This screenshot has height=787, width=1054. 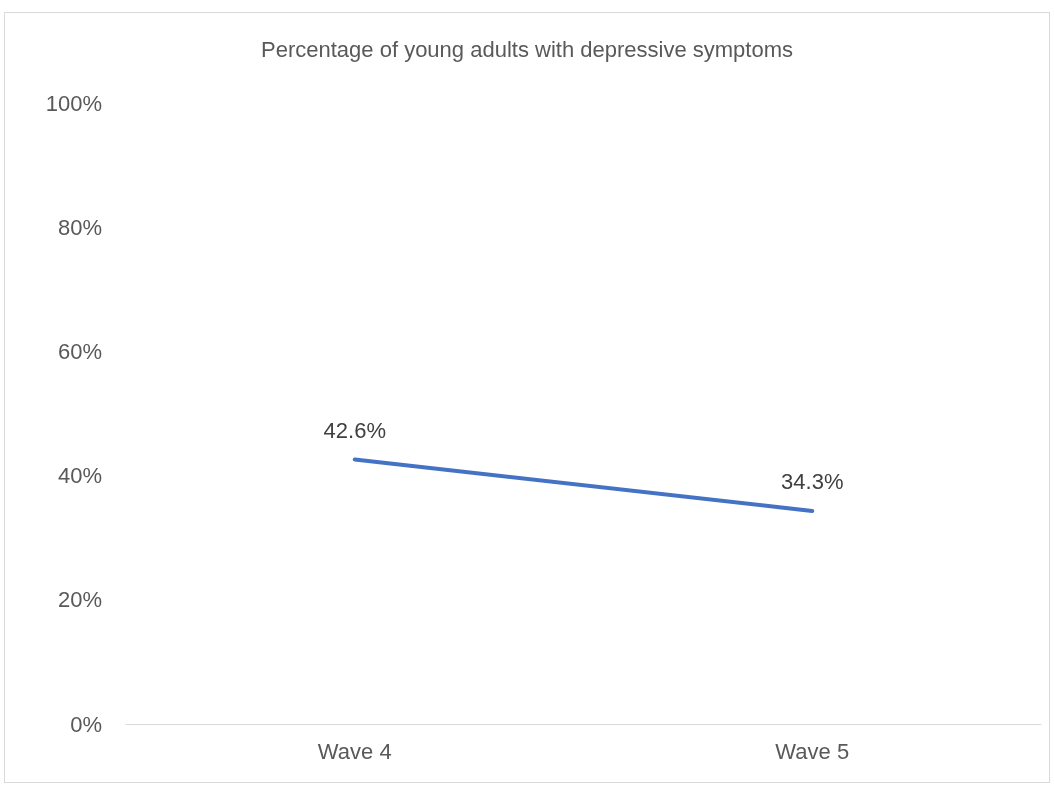 I want to click on y-tick-label: 100%, so click(x=73, y=103).